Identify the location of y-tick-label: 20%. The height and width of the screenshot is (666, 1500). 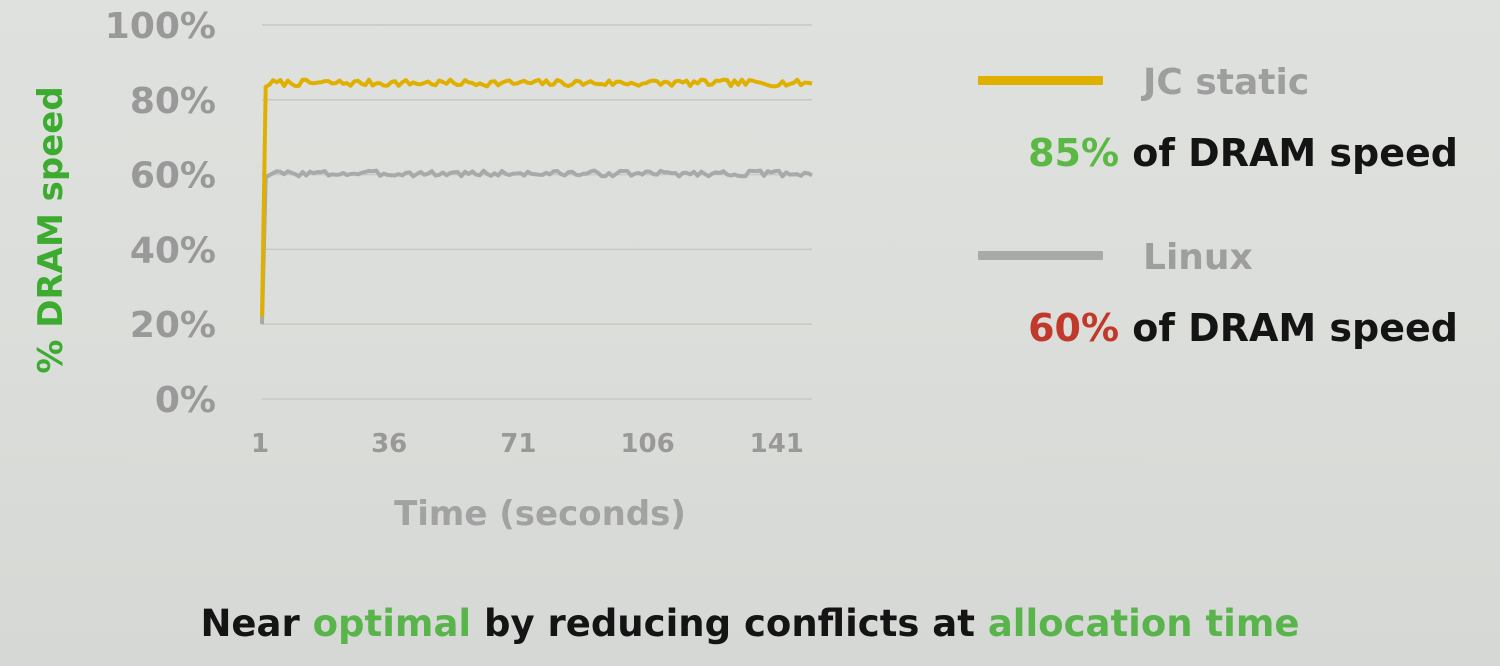
(173, 325).